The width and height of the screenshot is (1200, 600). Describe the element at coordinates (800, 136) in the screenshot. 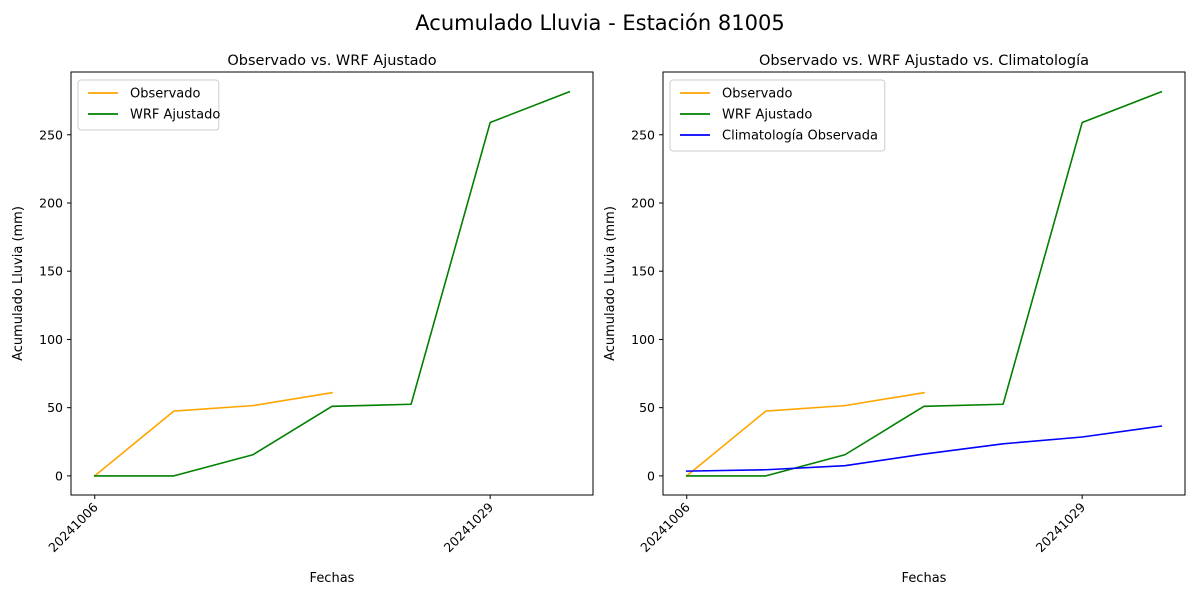

I see `legend-label: Climatología Observada` at that location.